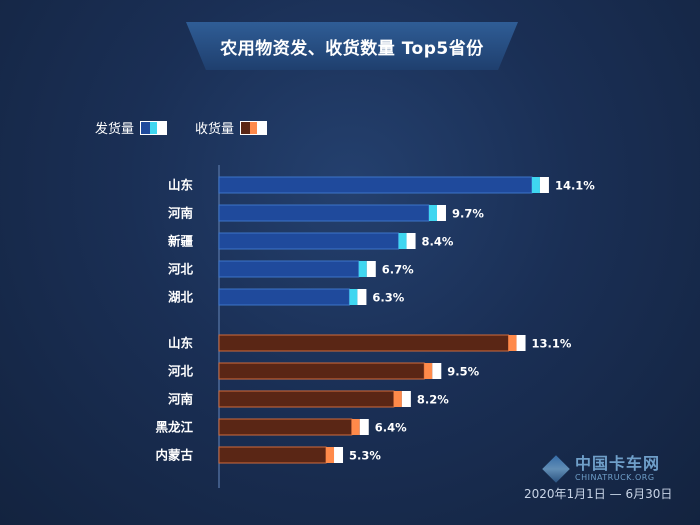 The height and width of the screenshot is (525, 700). Describe the element at coordinates (181, 399) in the screenshot. I see `receipt-category-label: 河南` at that location.